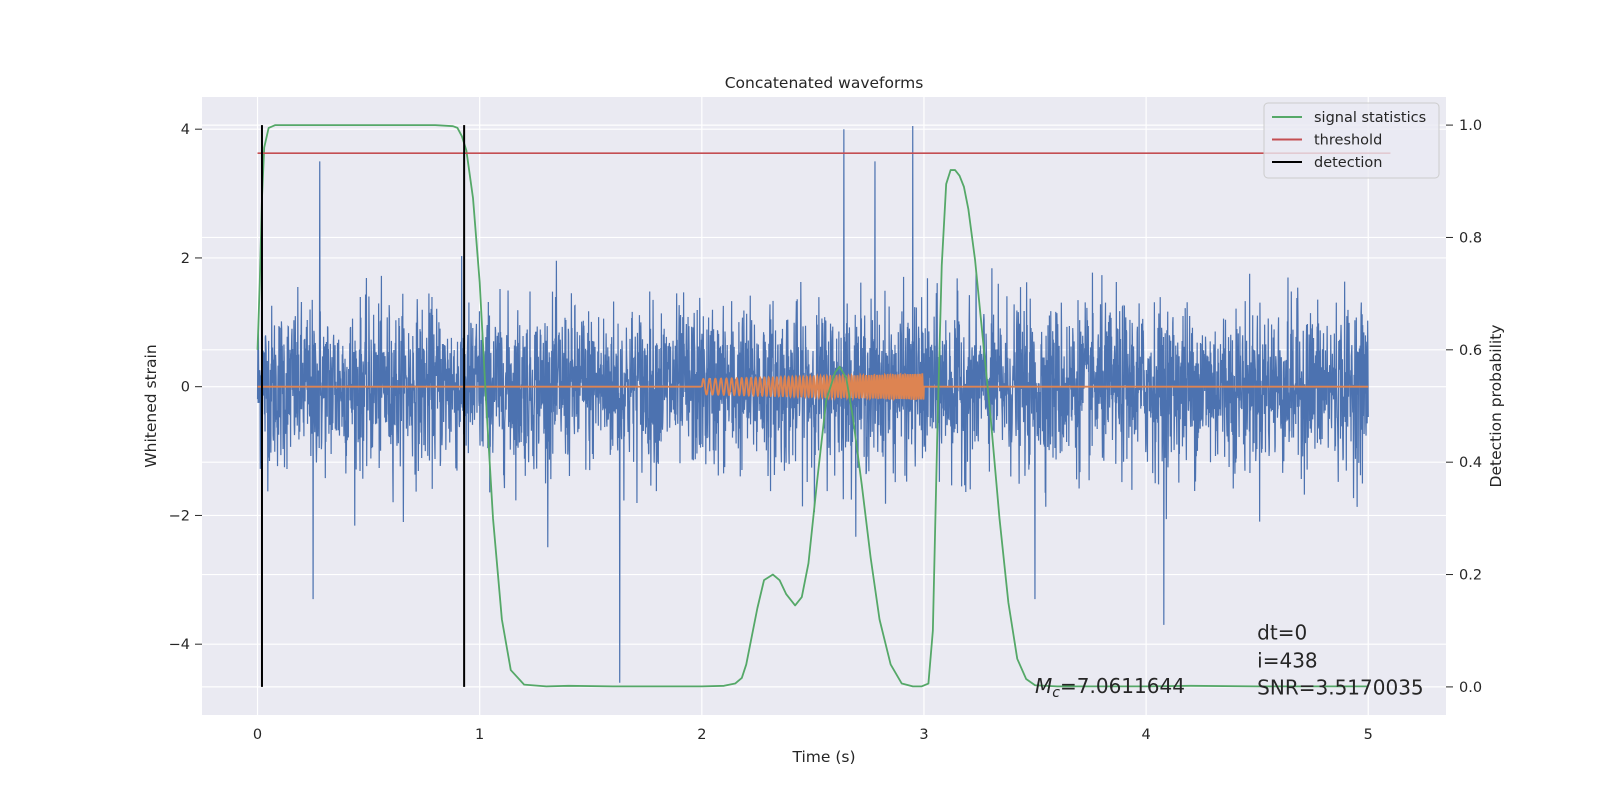 The width and height of the screenshot is (1600, 800). Describe the element at coordinates (1470, 351) in the screenshot. I see `y-right-tick-label: 0.6` at that location.